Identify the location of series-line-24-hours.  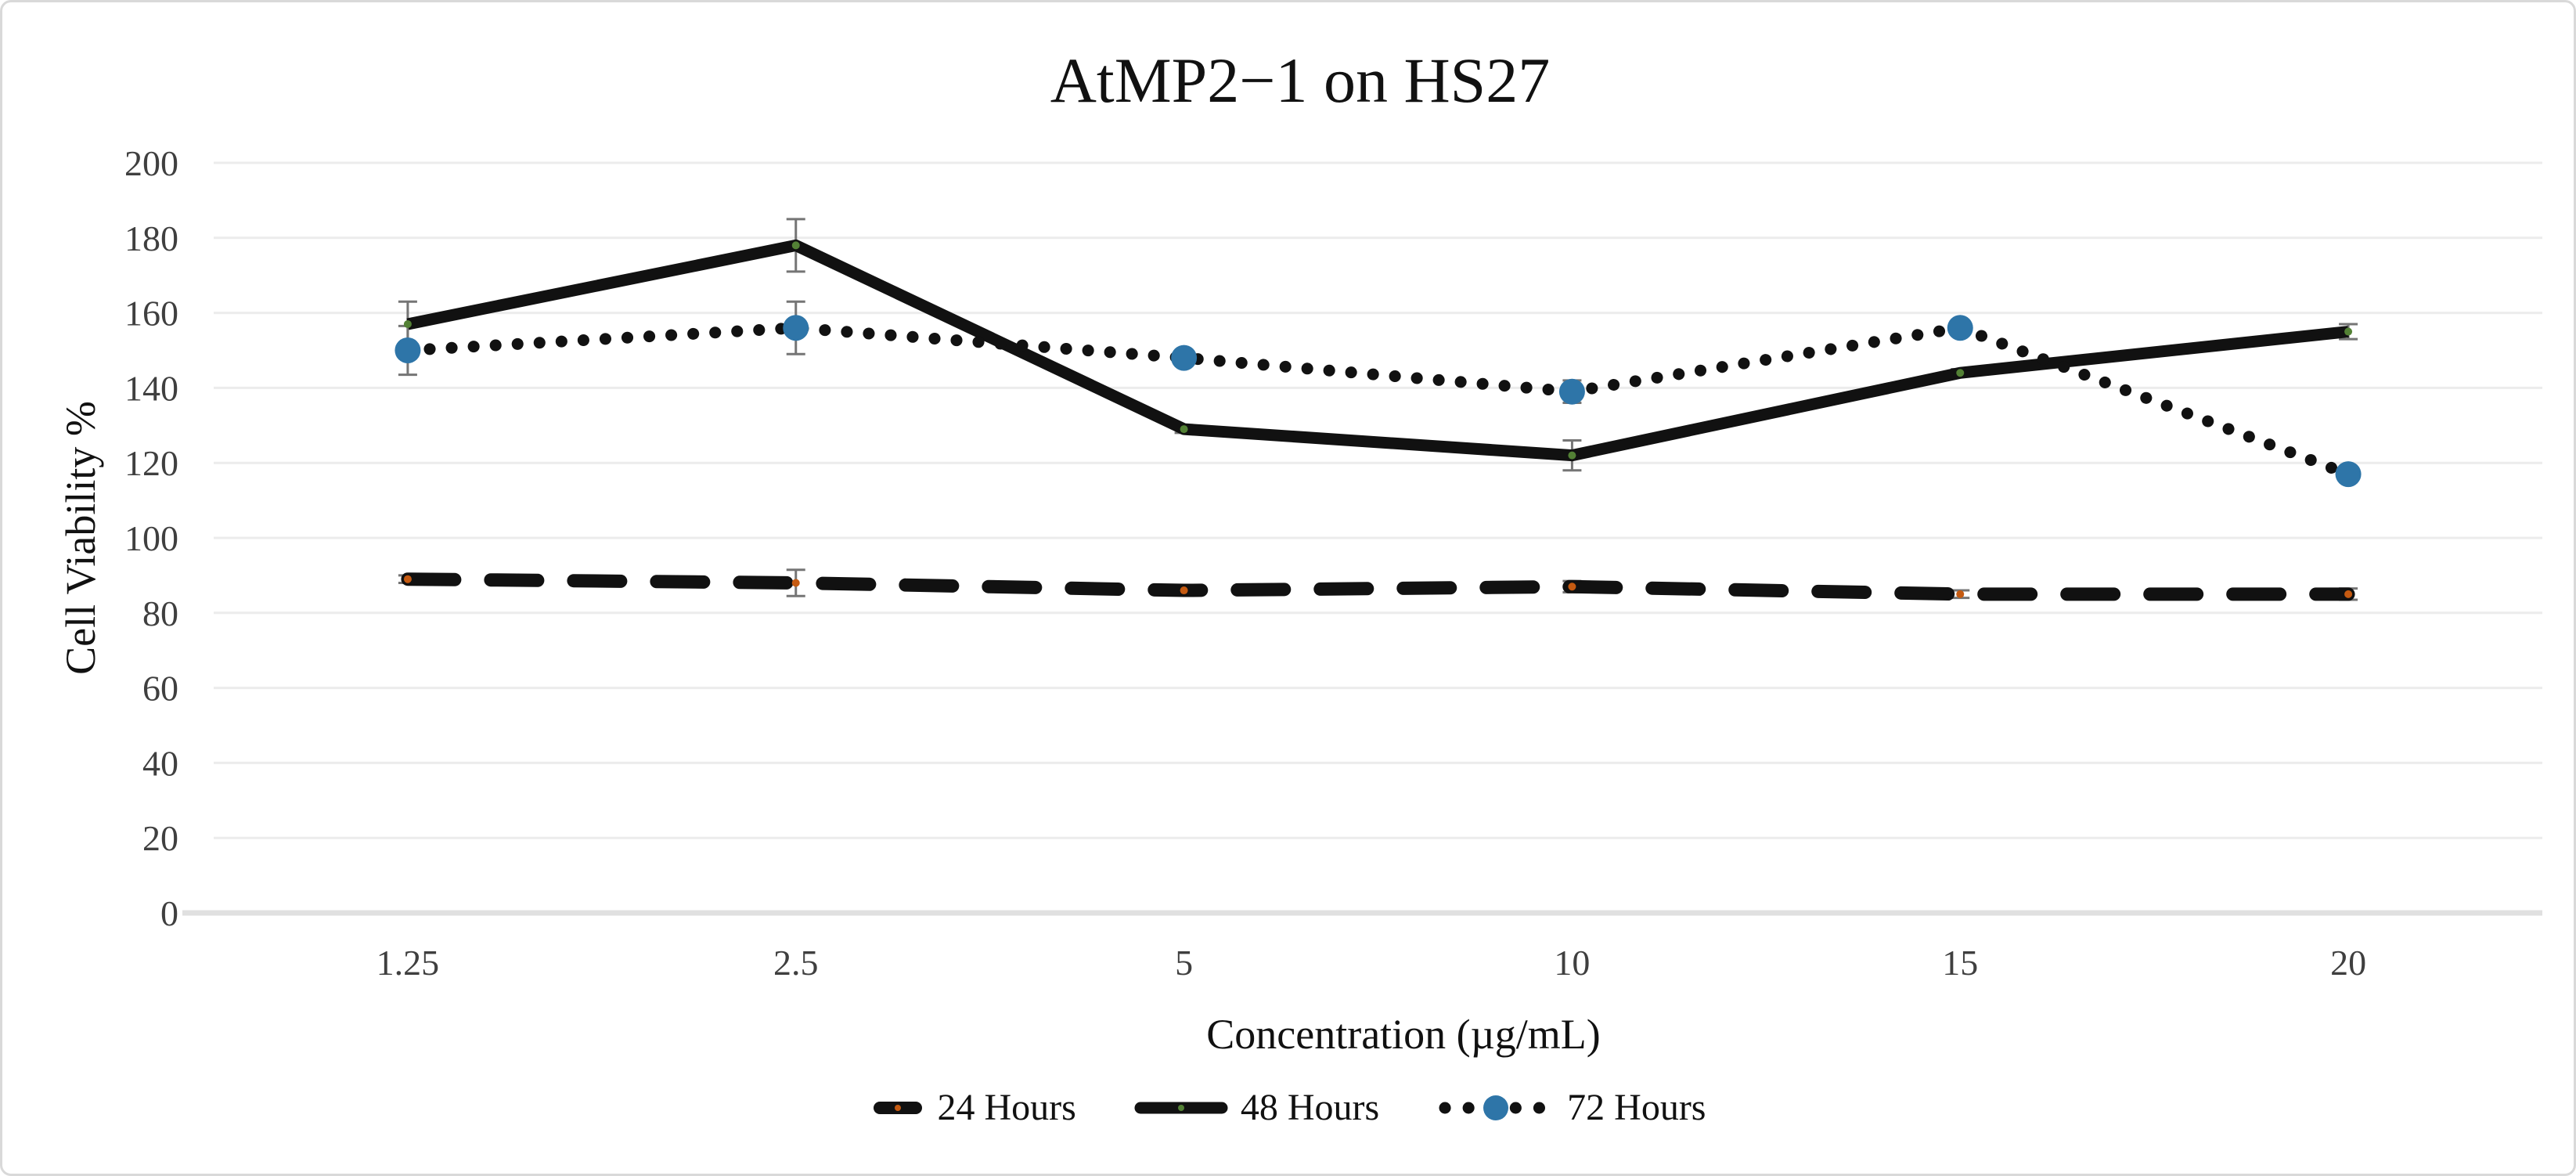
(1378, 586).